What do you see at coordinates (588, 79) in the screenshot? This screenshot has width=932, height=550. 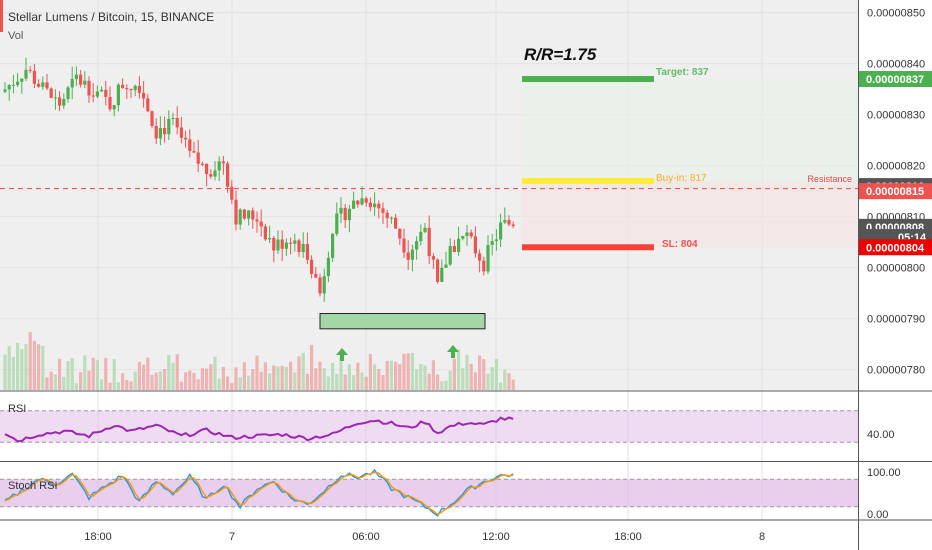 I see `target-bar` at bounding box center [588, 79].